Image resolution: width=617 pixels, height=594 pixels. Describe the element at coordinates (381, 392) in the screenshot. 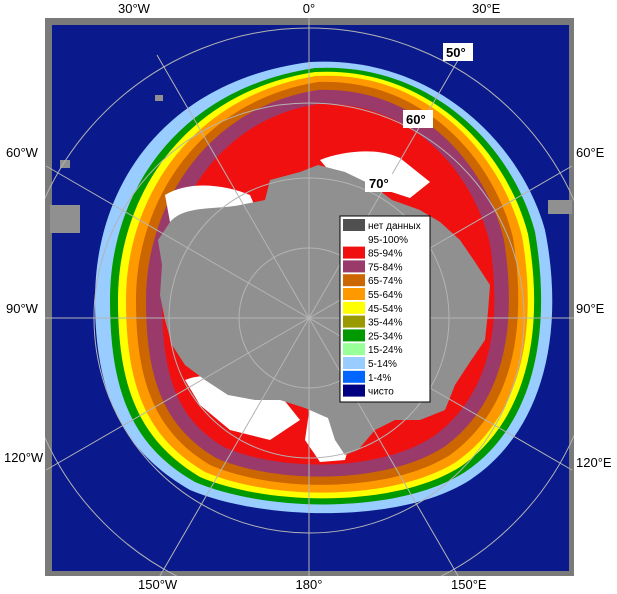

I see `legend-label: чисто` at that location.